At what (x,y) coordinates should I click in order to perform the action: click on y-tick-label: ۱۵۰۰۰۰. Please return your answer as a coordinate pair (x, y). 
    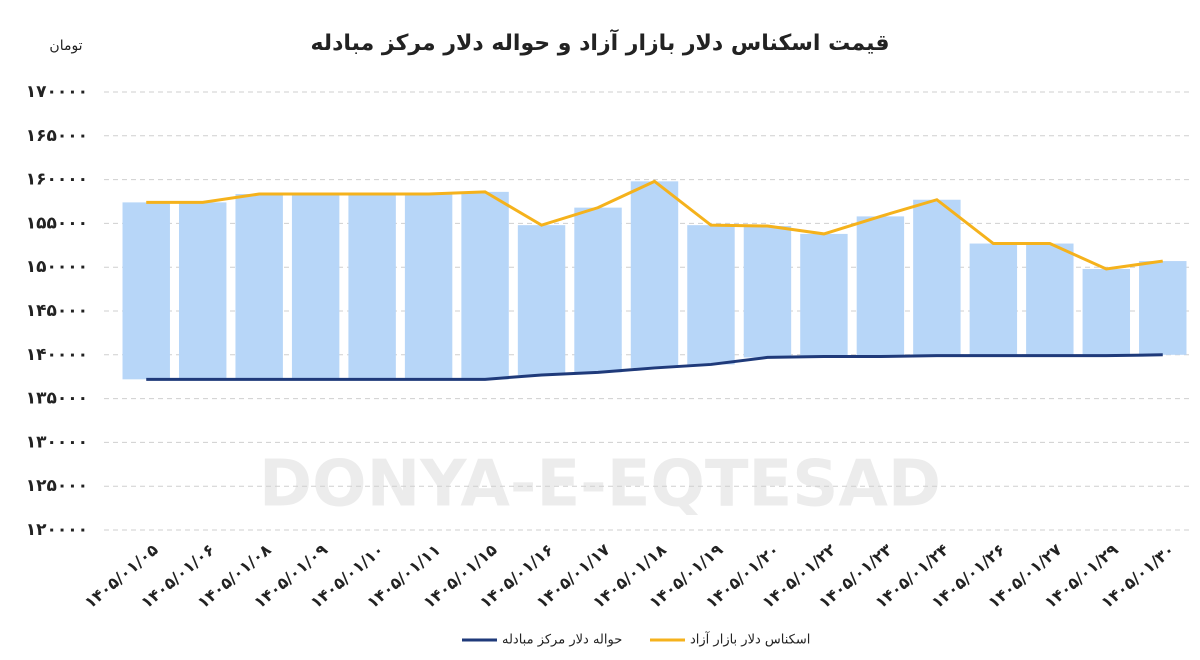
    Looking at the image, I should click on (57, 267).